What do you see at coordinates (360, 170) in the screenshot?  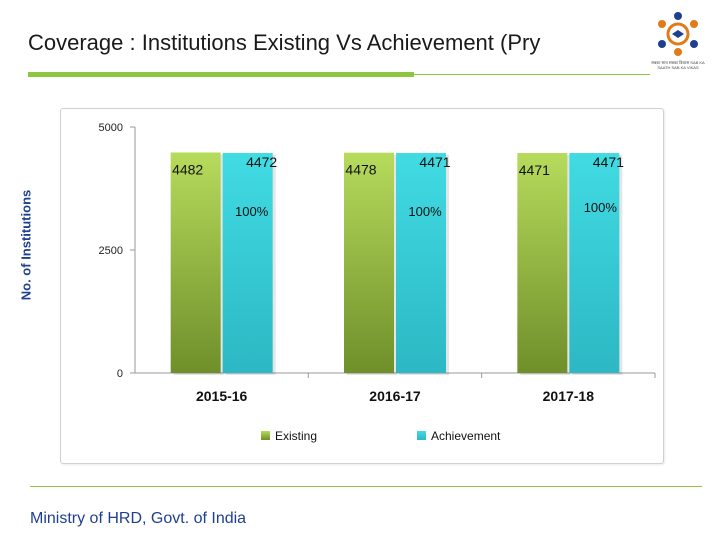 I see `existing-bar-value-label: 4478` at bounding box center [360, 170].